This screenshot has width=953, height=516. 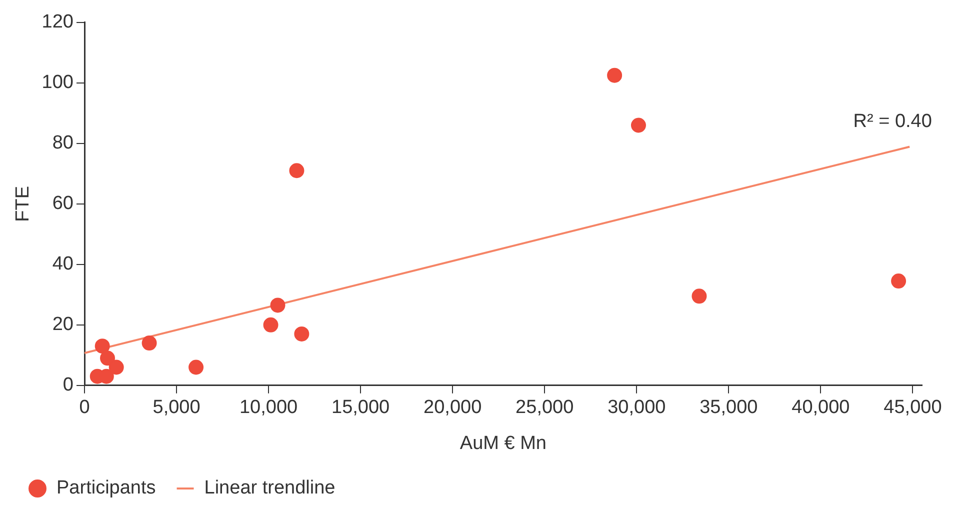 I want to click on x-tick-label: 35,000, so click(x=729, y=407).